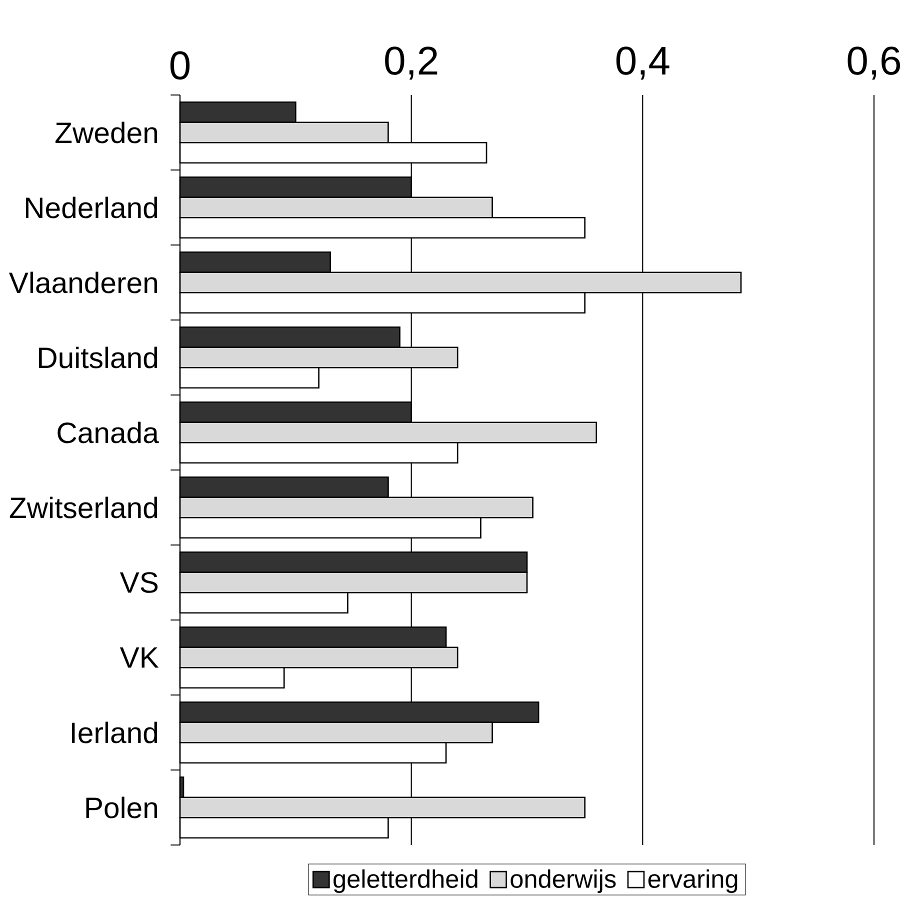 The height and width of the screenshot is (916, 905). What do you see at coordinates (84, 507) in the screenshot?
I see `y-tick-label: Zwitserland` at bounding box center [84, 507].